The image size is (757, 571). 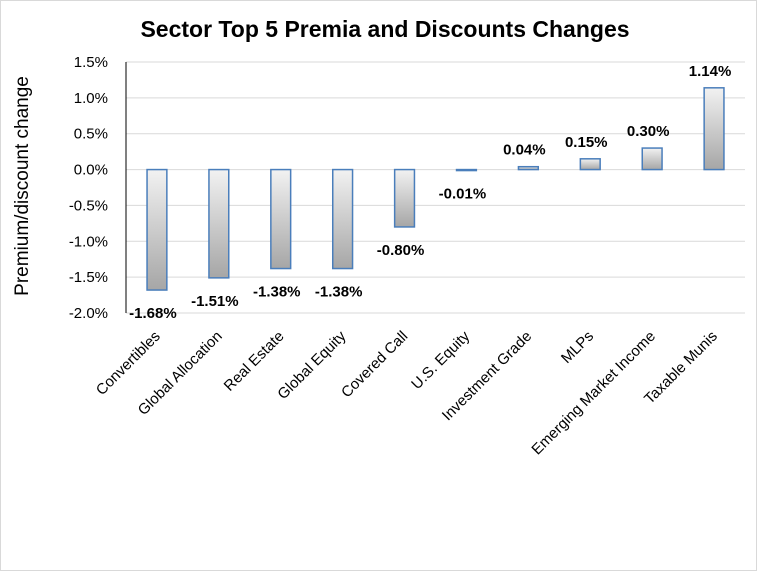 I want to click on category-label: Real Estate, so click(x=254, y=361).